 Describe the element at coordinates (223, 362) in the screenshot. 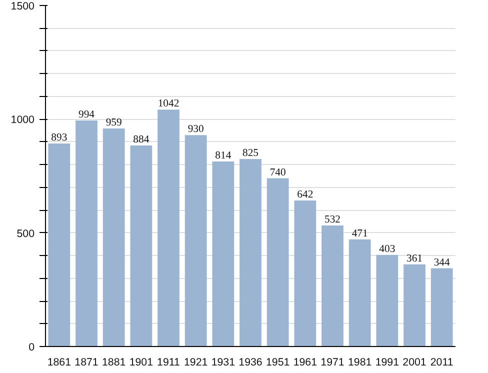

I see `x-tick-label: 1931` at that location.